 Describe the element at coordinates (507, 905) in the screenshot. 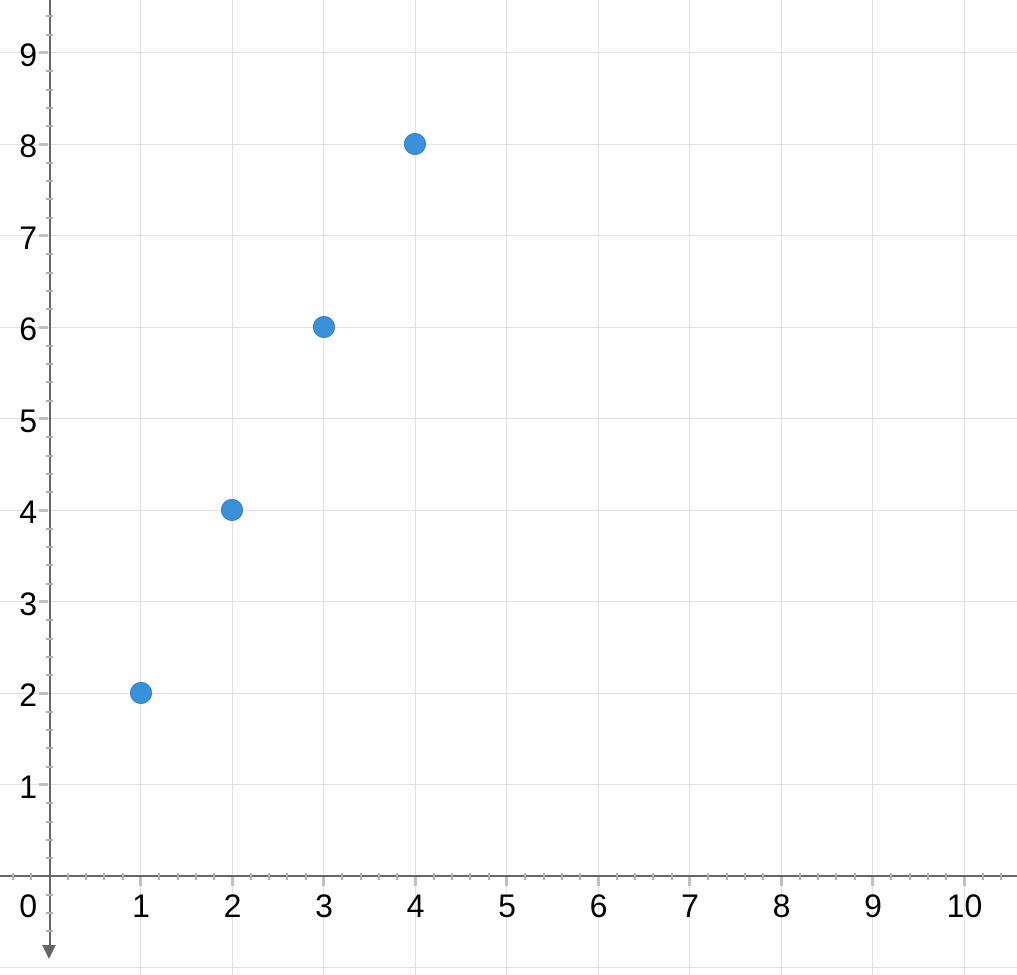

I see `x-tick-label: 5` at that location.